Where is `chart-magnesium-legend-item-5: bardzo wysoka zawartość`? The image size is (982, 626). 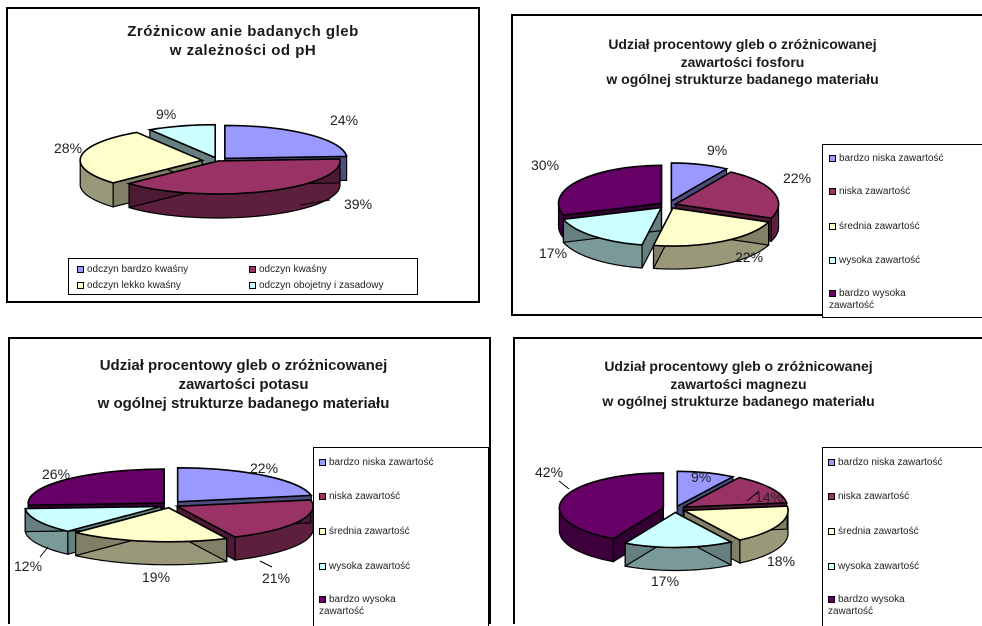 chart-magnesium-legend-item-5: bardzo wysoka zawartość is located at coordinates (878, 606).